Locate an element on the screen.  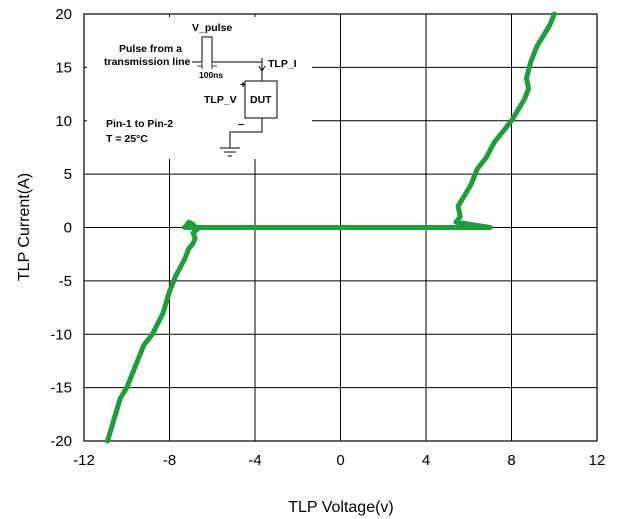
inset-dut-box is located at coordinates (261, 99).